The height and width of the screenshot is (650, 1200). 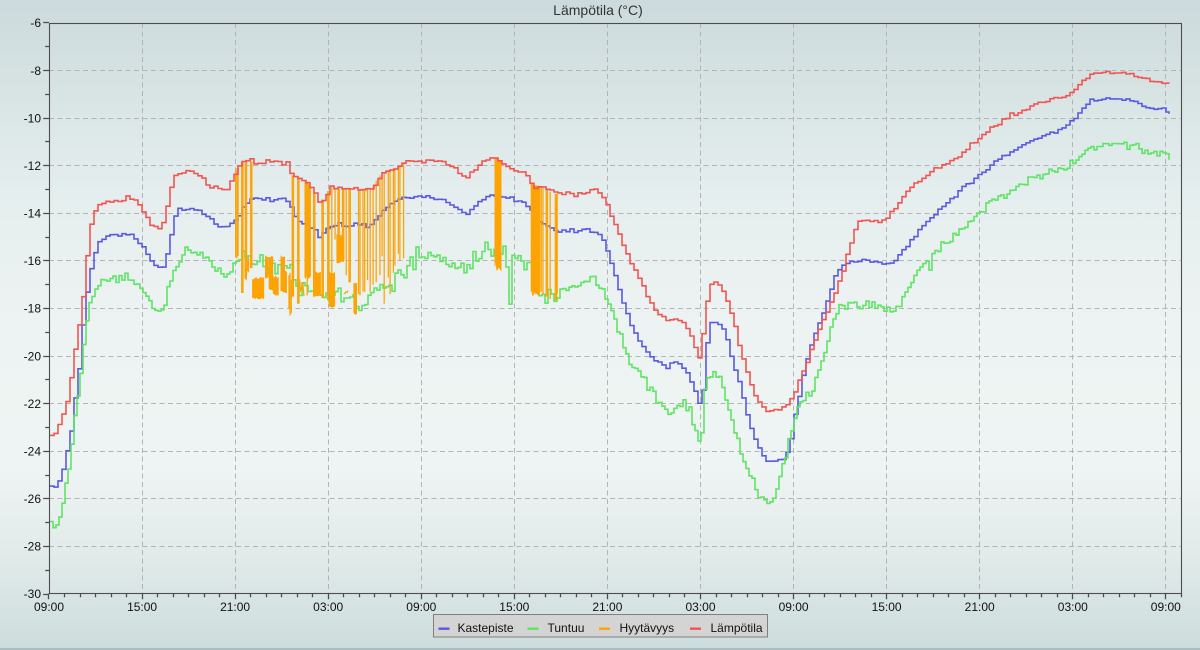 I want to click on svg-text: -16, so click(x=33, y=261).